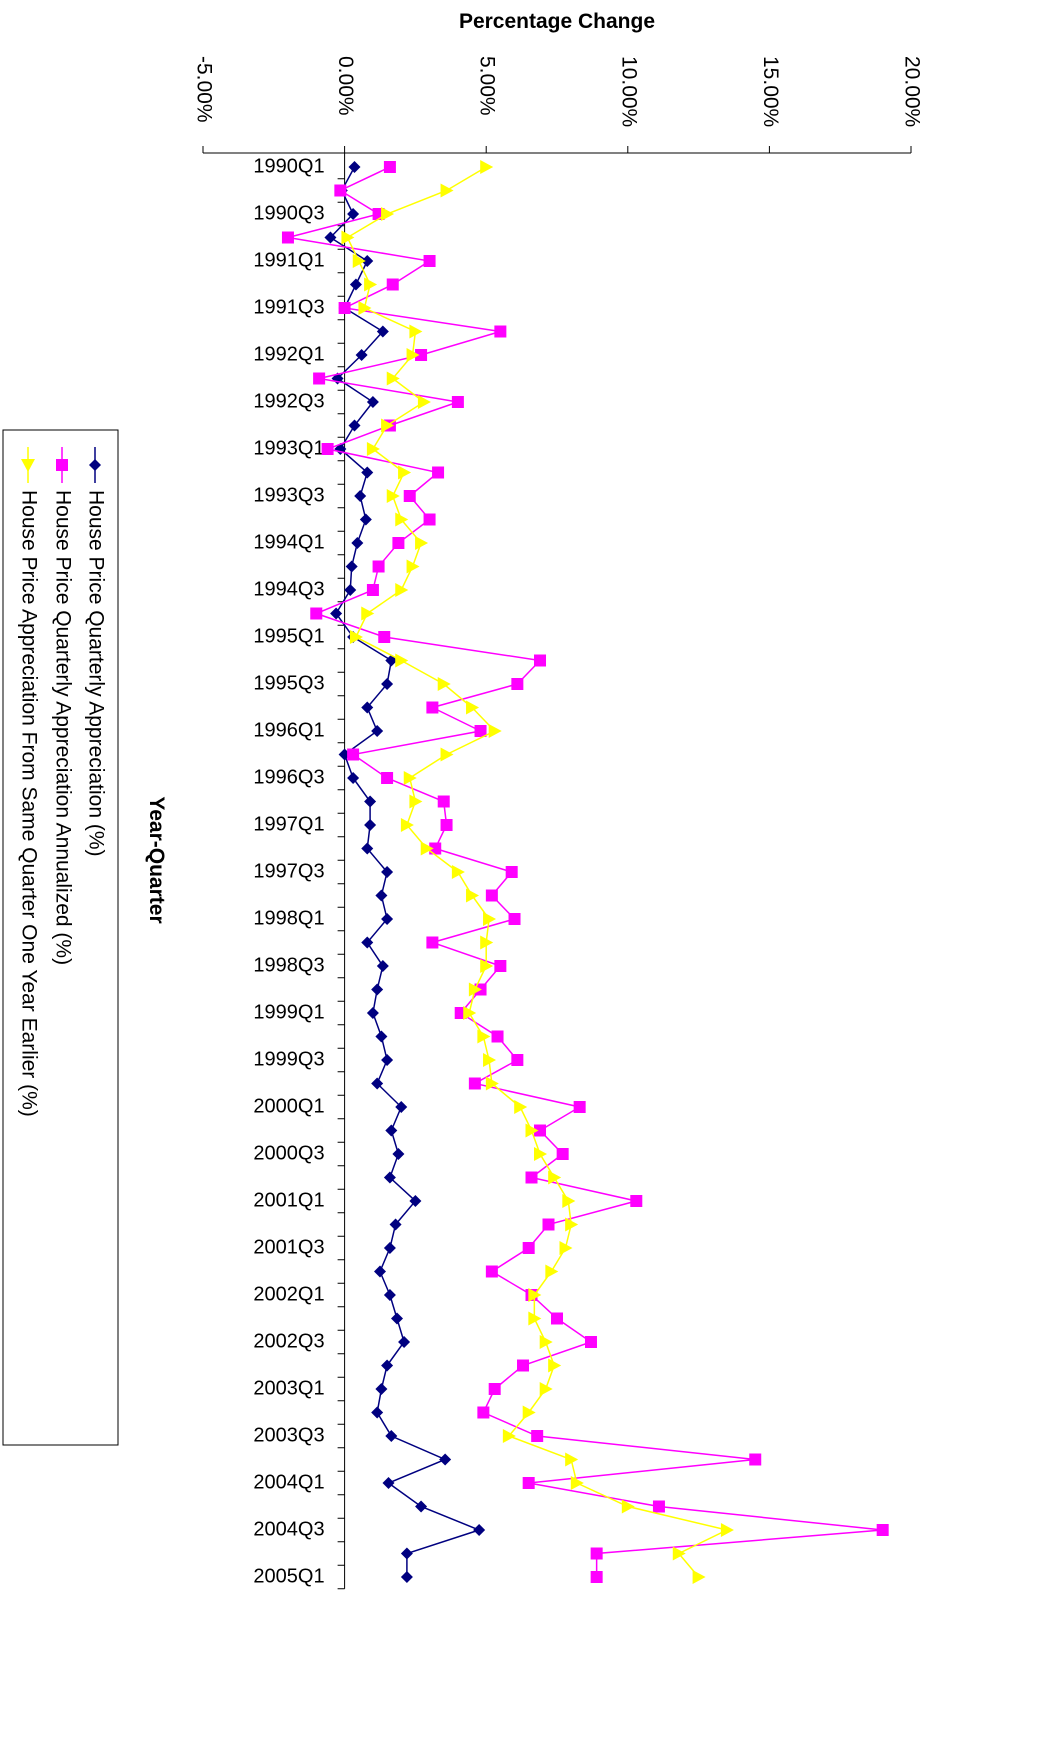 The width and height of the screenshot is (1045, 1758). What do you see at coordinates (345, 86) in the screenshot?
I see `y-tick-label: 0.00%` at bounding box center [345, 86].